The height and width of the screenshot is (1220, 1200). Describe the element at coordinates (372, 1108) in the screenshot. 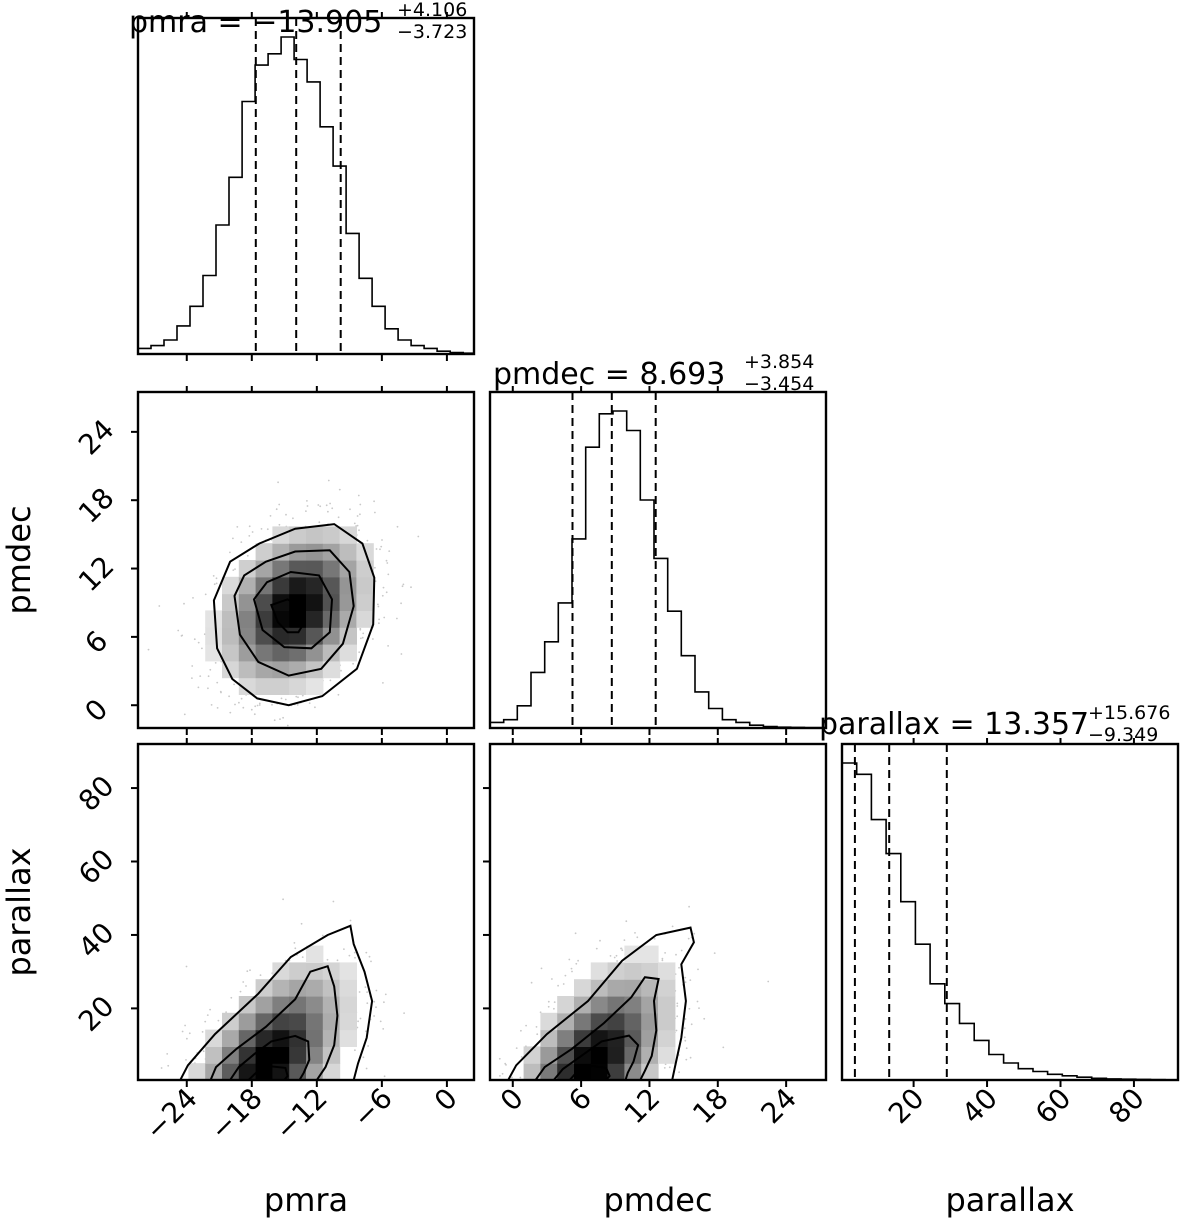

I see `x-tick-label-pmra: −6` at that location.